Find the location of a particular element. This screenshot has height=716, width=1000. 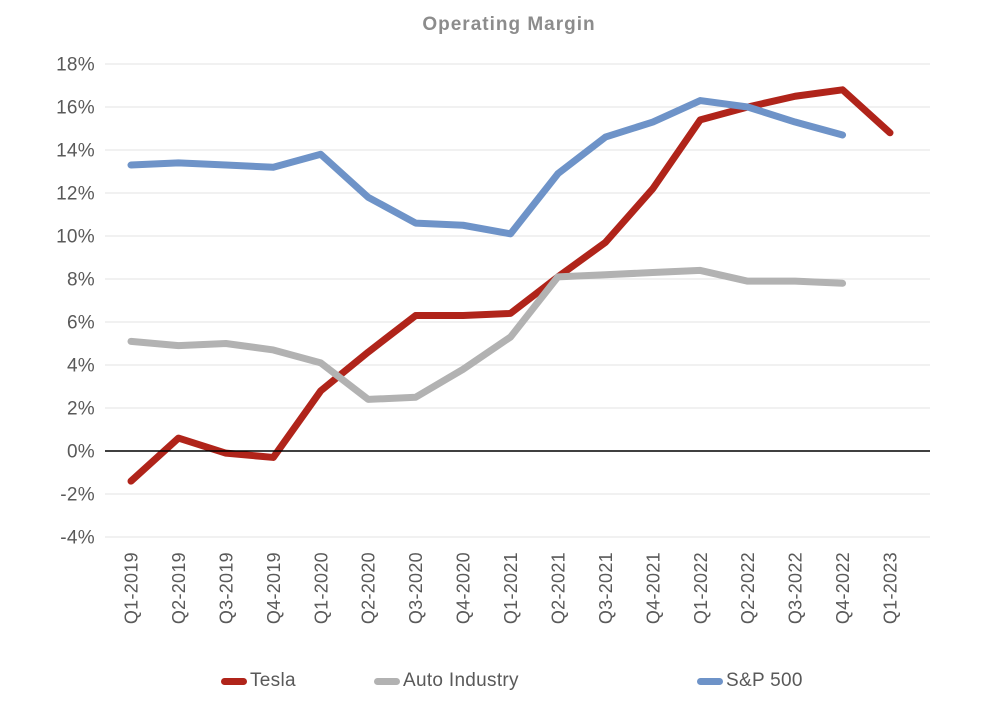

chart-legend: Tesla Auto Industry S&P 500 is located at coordinates (500, 682).